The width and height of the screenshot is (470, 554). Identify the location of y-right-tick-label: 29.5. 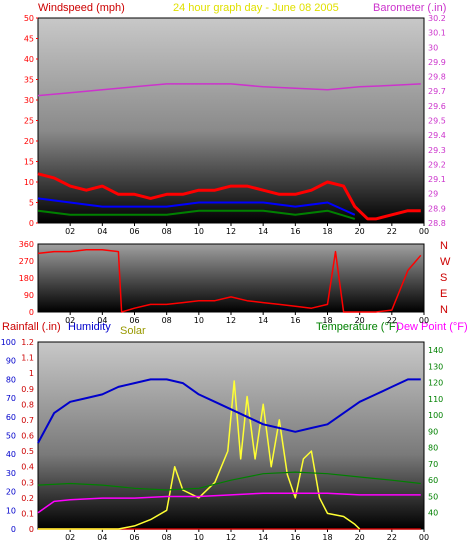
(437, 121).